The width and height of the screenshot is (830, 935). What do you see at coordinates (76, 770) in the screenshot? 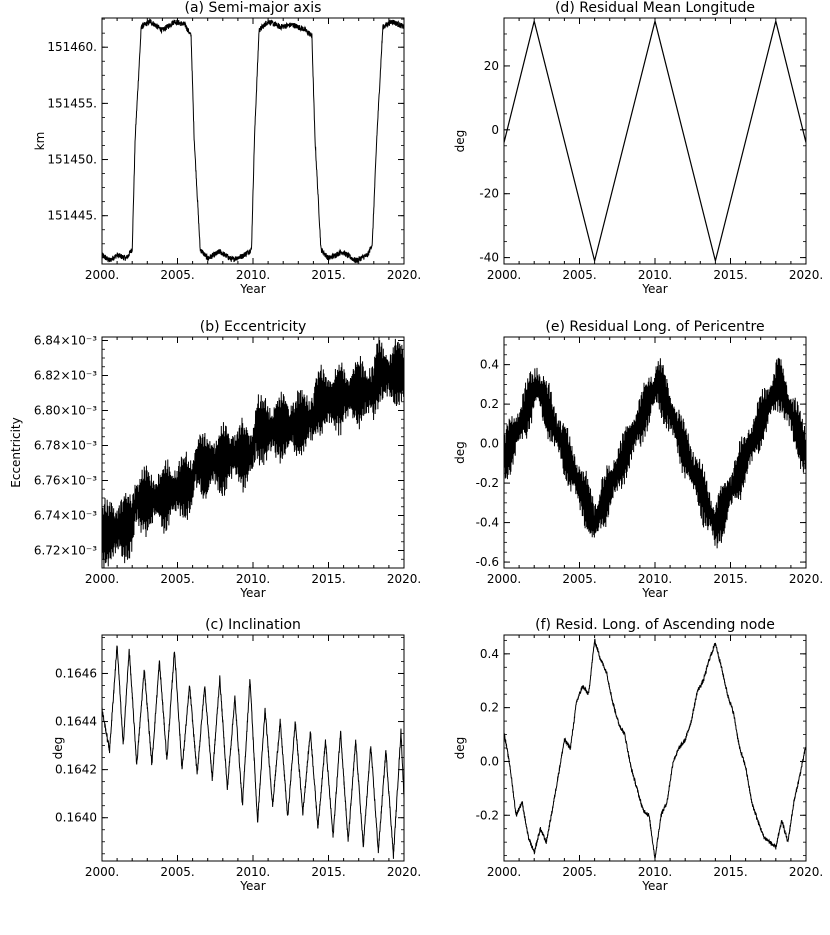
I see `y-tick-label: 0.1642` at bounding box center [76, 770].